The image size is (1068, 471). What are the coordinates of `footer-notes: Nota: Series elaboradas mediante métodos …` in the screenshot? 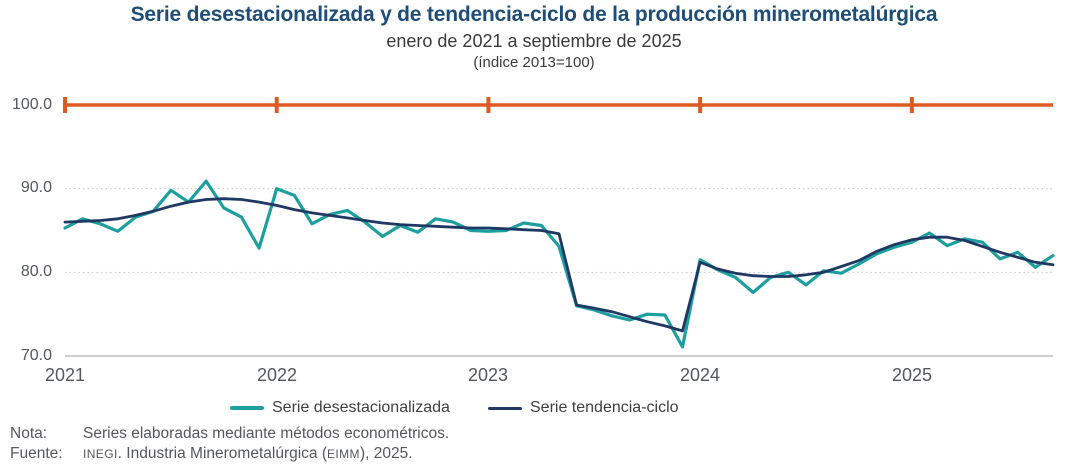 It's located at (360, 444).